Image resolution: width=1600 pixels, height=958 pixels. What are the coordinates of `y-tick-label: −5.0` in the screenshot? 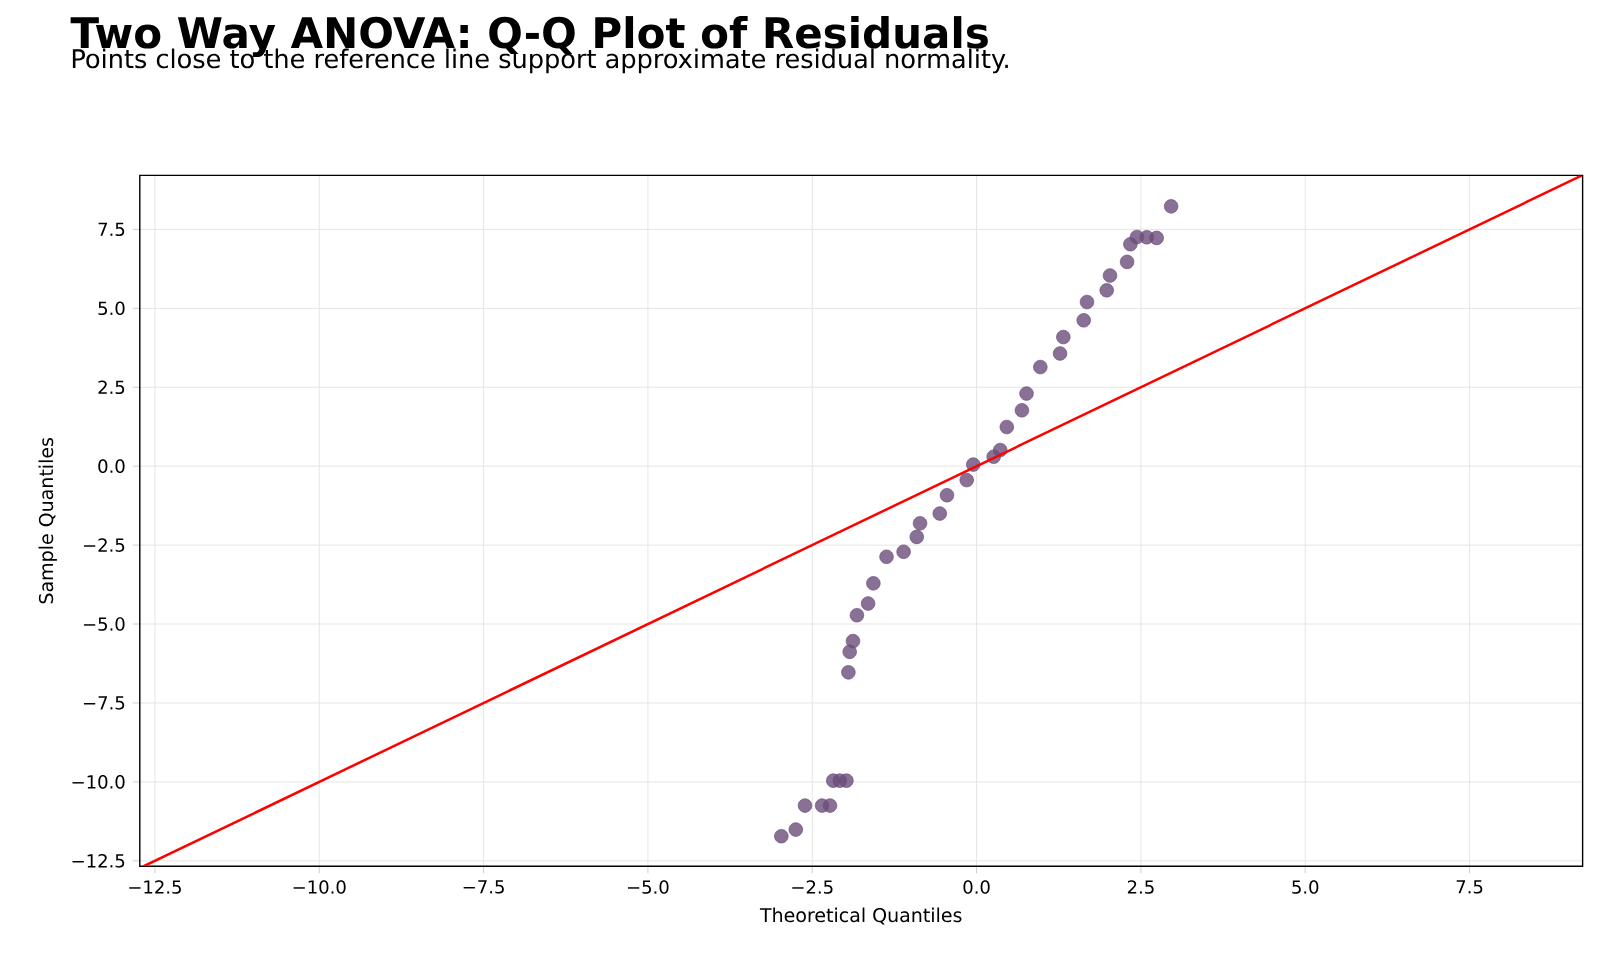 It's located at (104, 624).